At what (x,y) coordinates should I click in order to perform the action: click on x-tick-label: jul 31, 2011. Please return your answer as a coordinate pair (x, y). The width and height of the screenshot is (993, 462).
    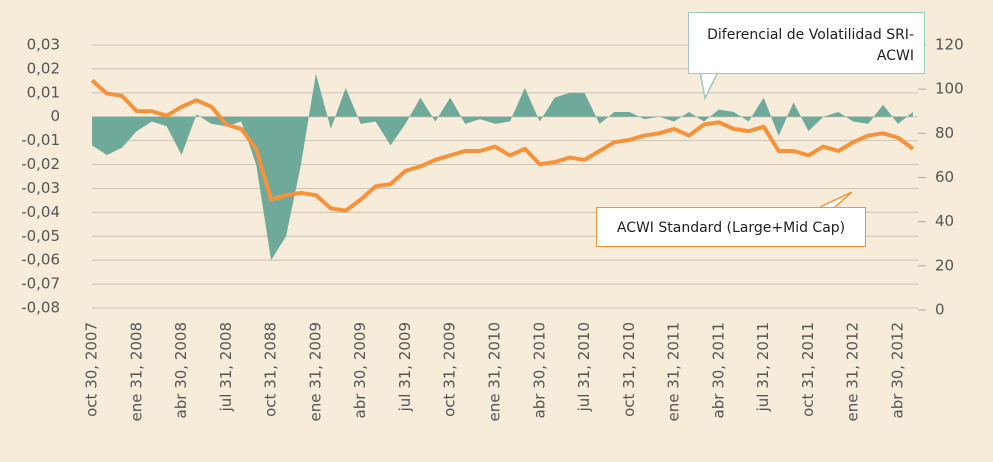
    Looking at the image, I should click on (763, 367).